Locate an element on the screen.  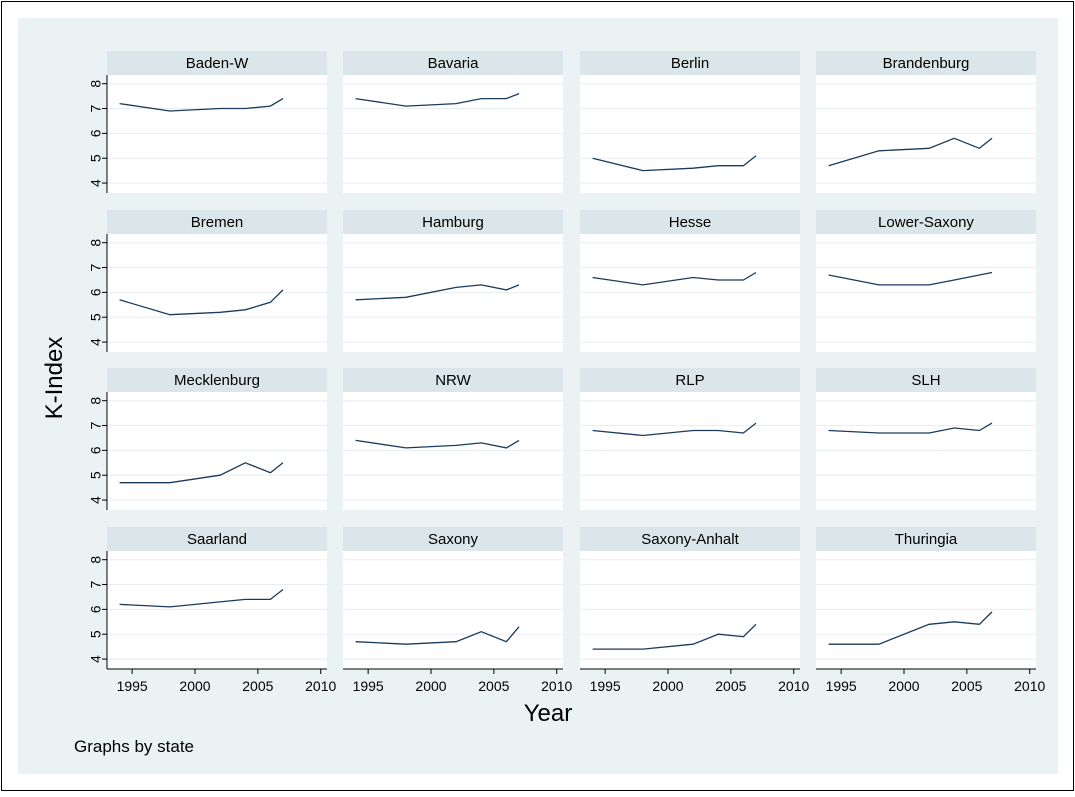
panel-mecklenburg: Mecklenburg 4 5 6 7 8 is located at coordinates (207, 439).